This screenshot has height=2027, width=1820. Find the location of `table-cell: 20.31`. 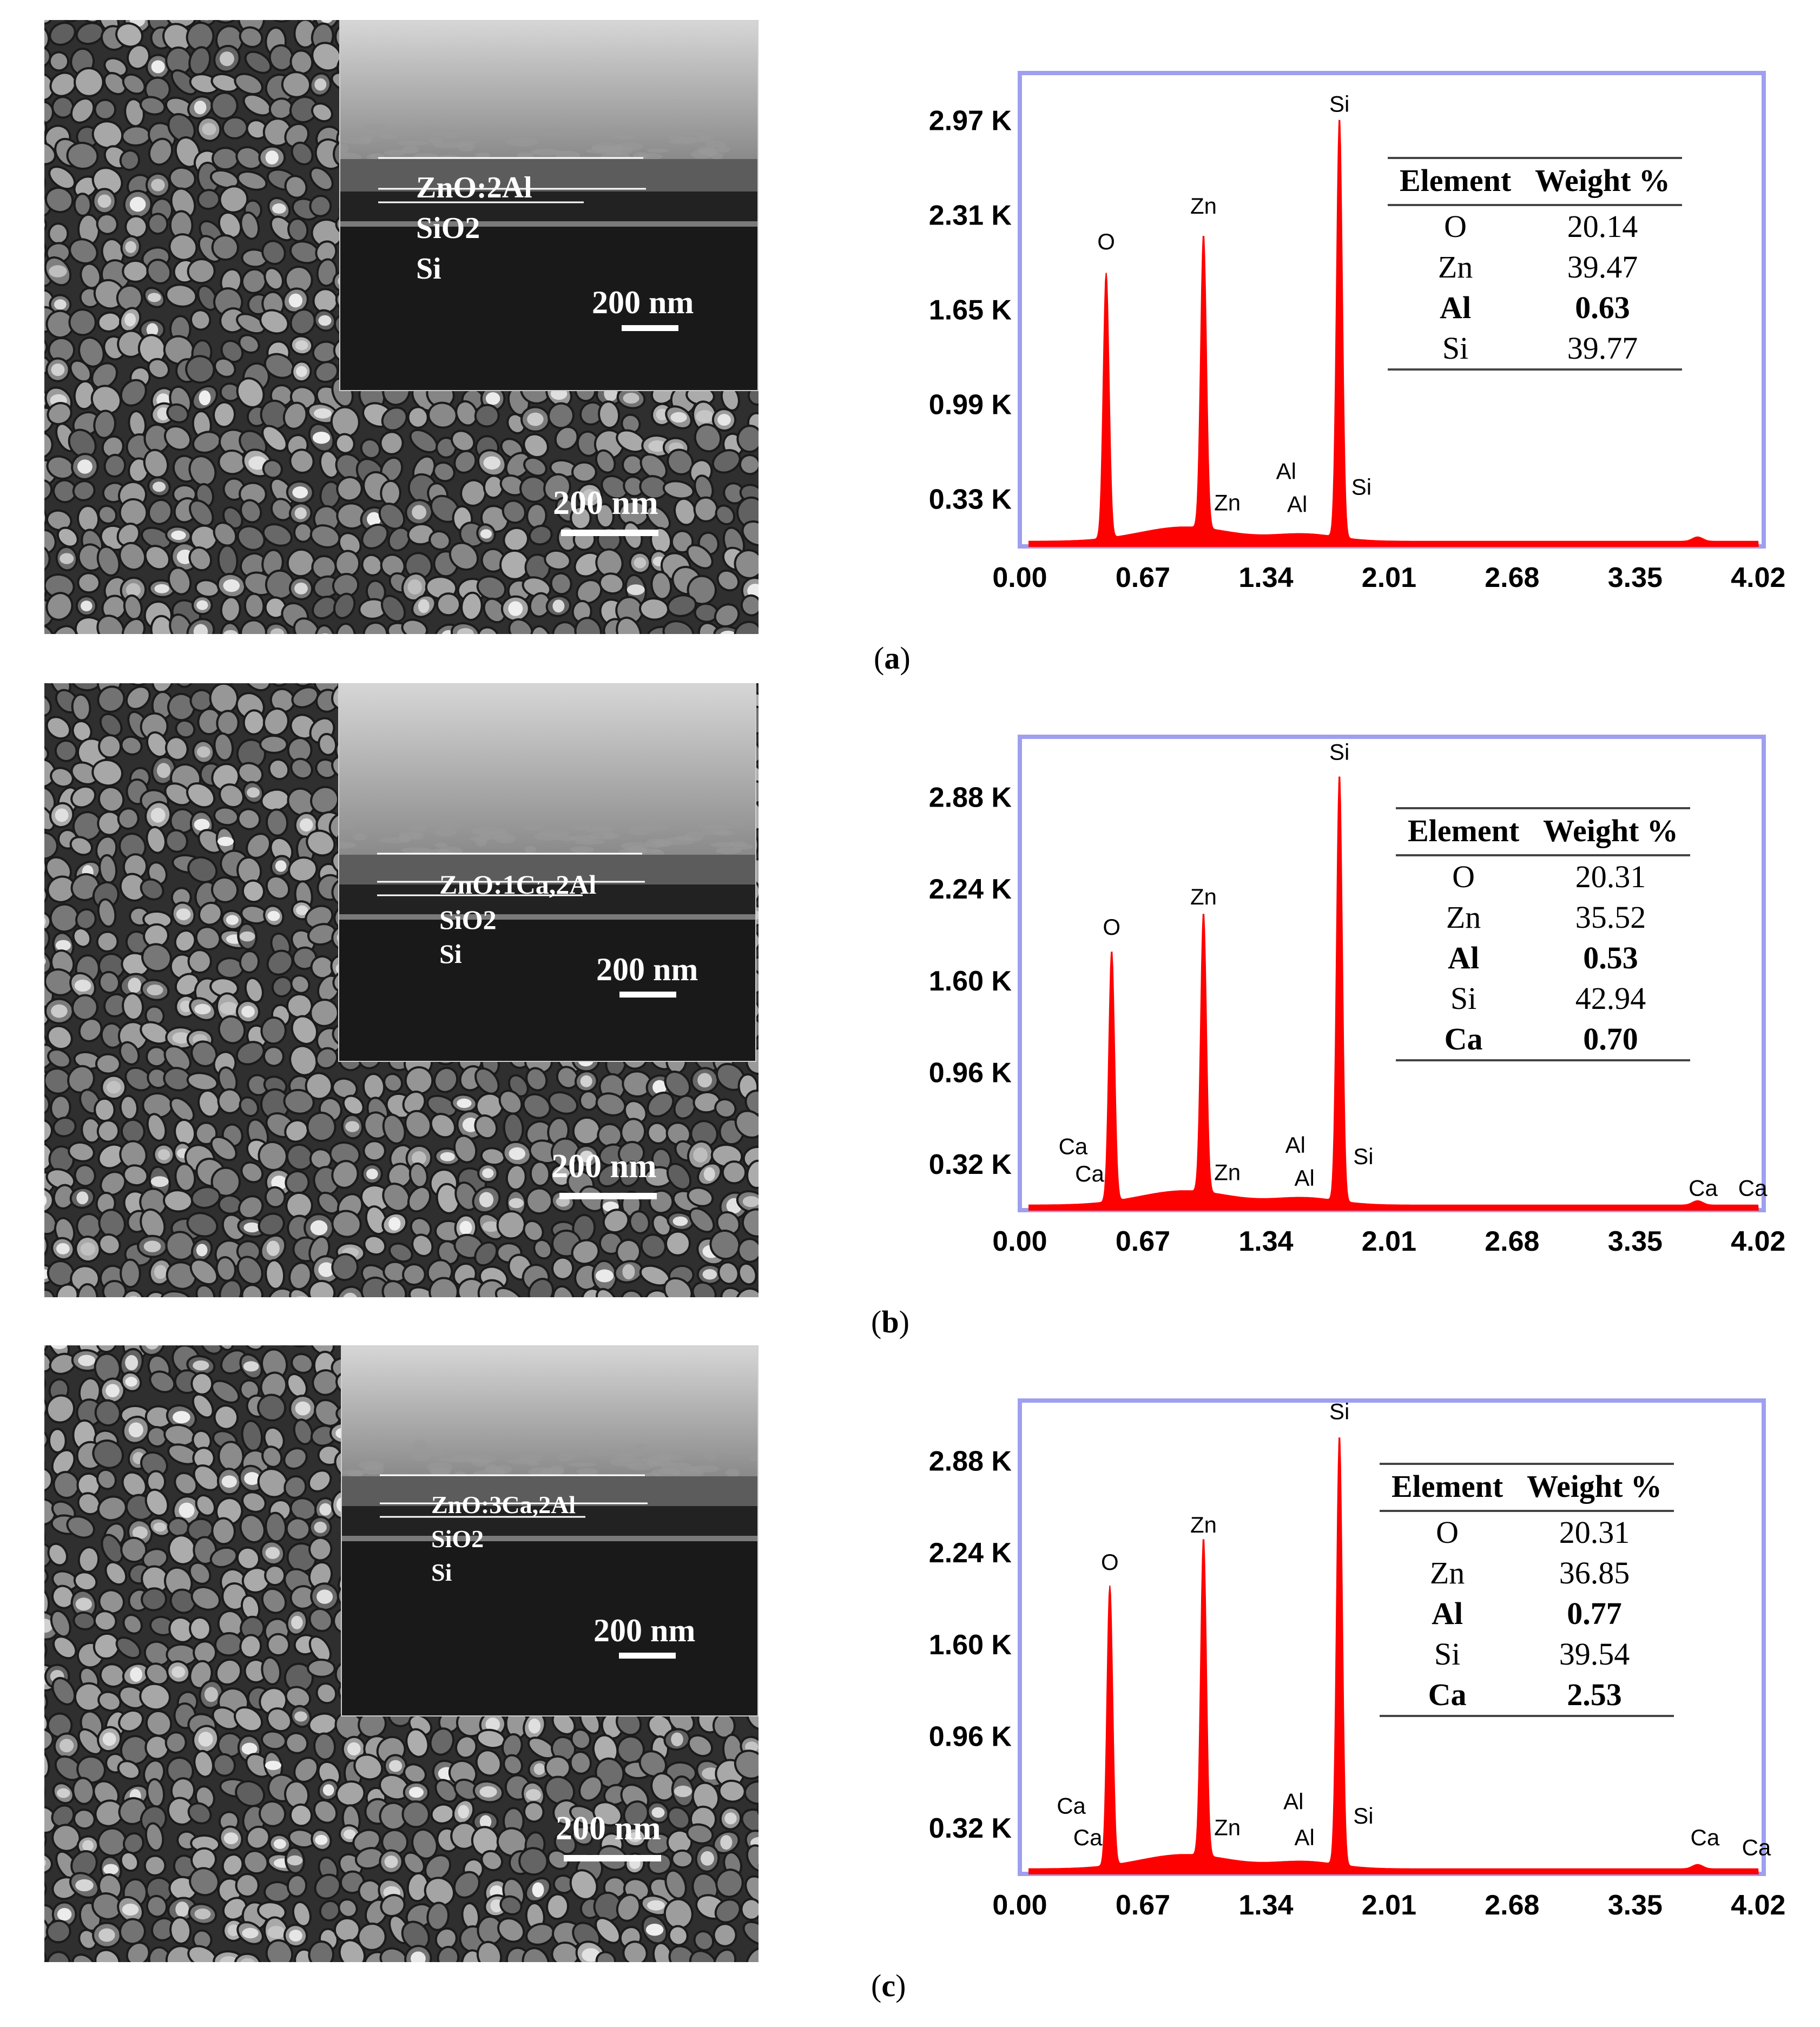

table-cell: 20.31 is located at coordinates (1610, 876).